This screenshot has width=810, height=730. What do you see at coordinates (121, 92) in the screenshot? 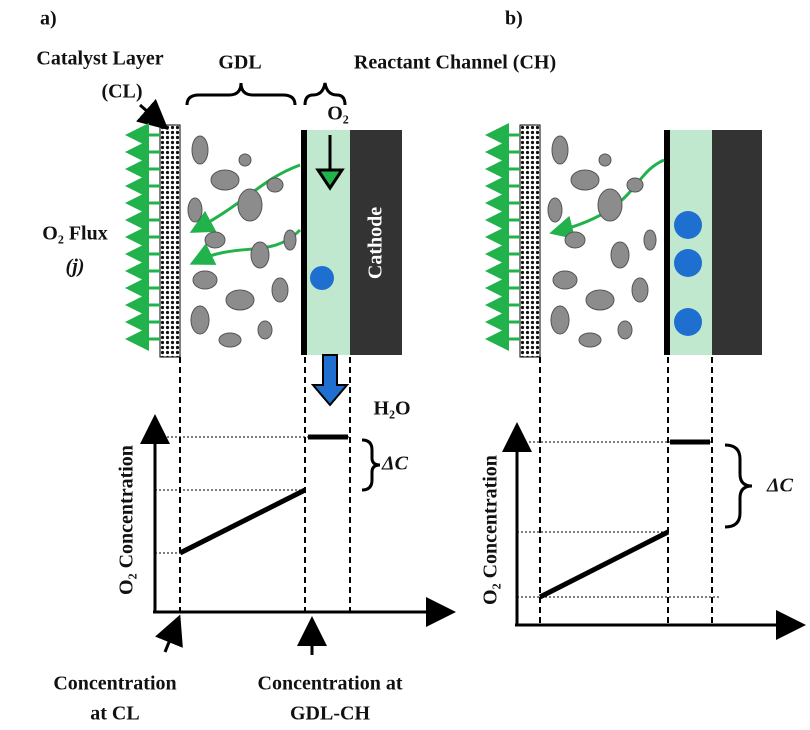
I see `label: (CL)` at bounding box center [121, 92].